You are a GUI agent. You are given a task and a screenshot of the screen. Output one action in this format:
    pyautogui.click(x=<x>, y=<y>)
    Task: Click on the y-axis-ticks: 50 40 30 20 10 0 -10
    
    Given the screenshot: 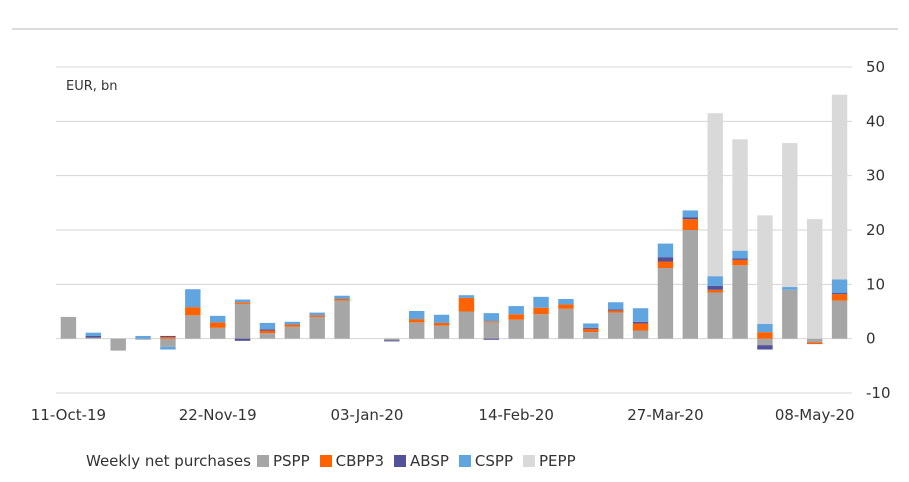 What is the action you would take?
    pyautogui.click(x=878, y=230)
    